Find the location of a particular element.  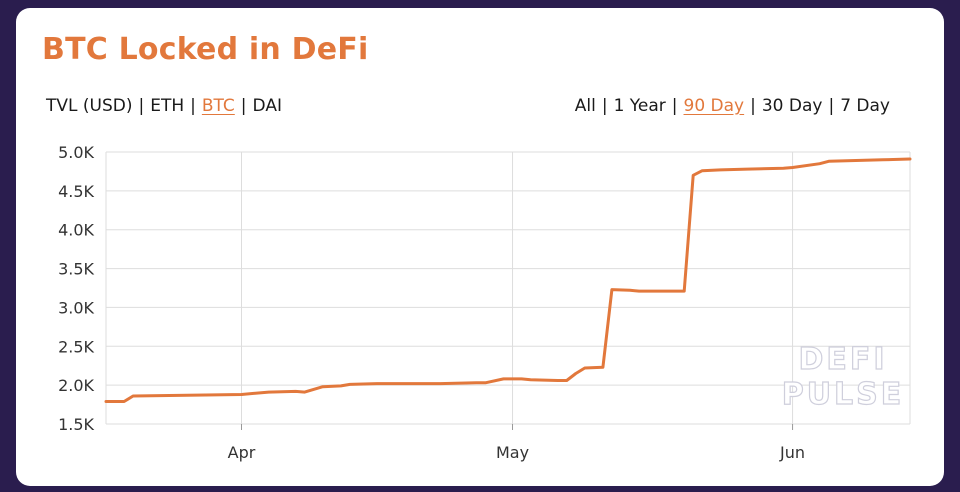

y-tick-label: 2.0K is located at coordinates (76, 385).